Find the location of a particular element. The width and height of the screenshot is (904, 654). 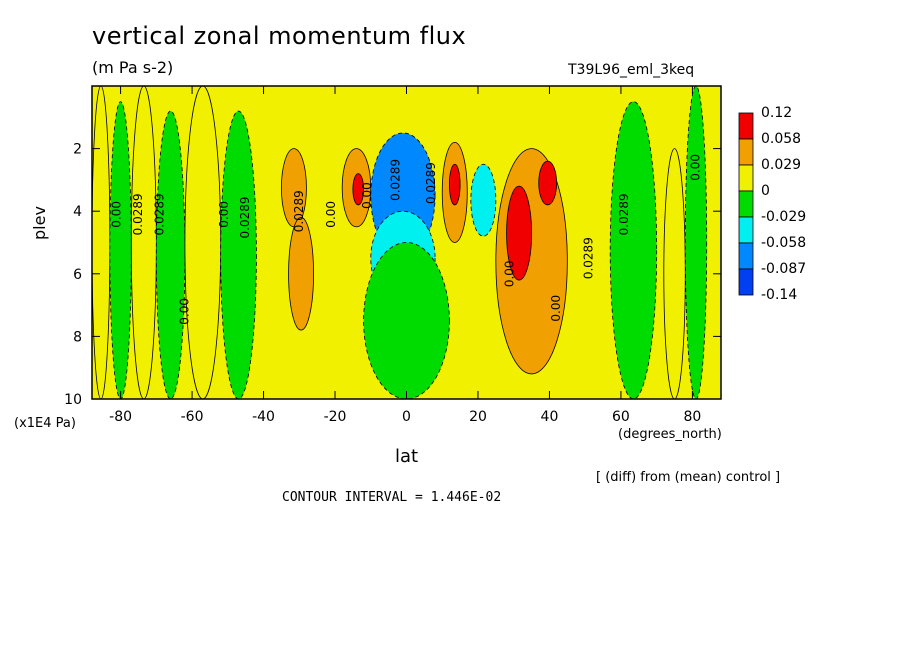

y-tick-label: 2 is located at coordinates (77, 150).